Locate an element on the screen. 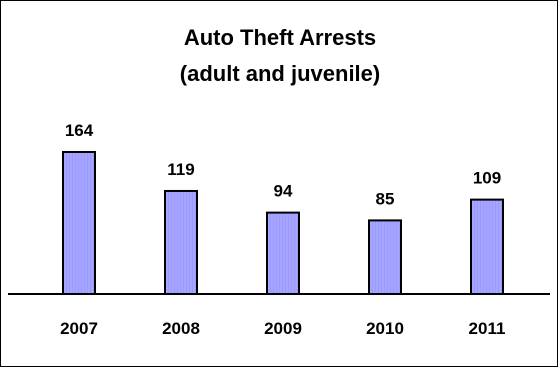  chart-subtitle: (adult and juvenile) is located at coordinates (280, 73).